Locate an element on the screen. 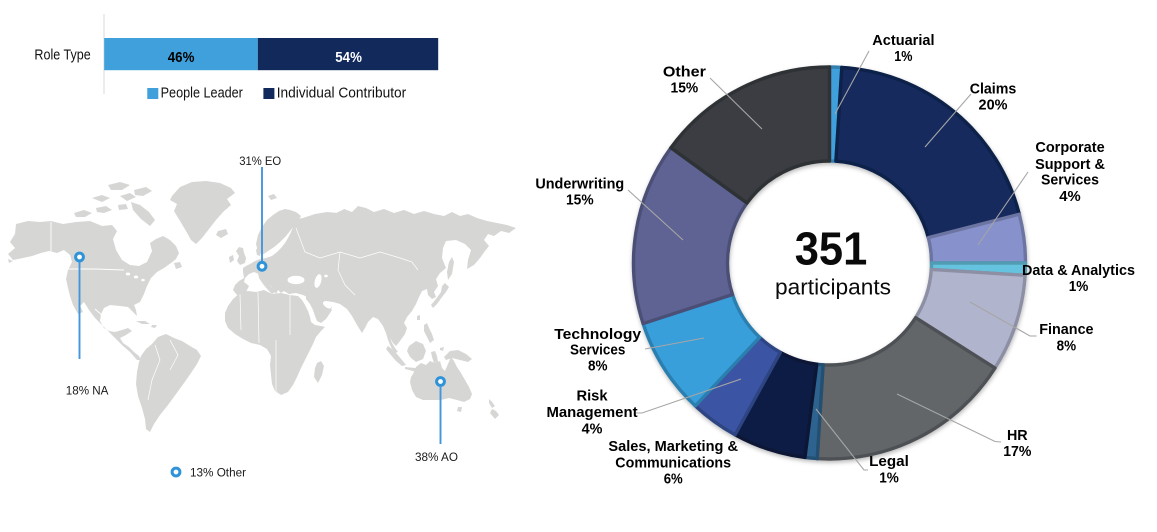  svg-text: Communications is located at coordinates (673, 462).